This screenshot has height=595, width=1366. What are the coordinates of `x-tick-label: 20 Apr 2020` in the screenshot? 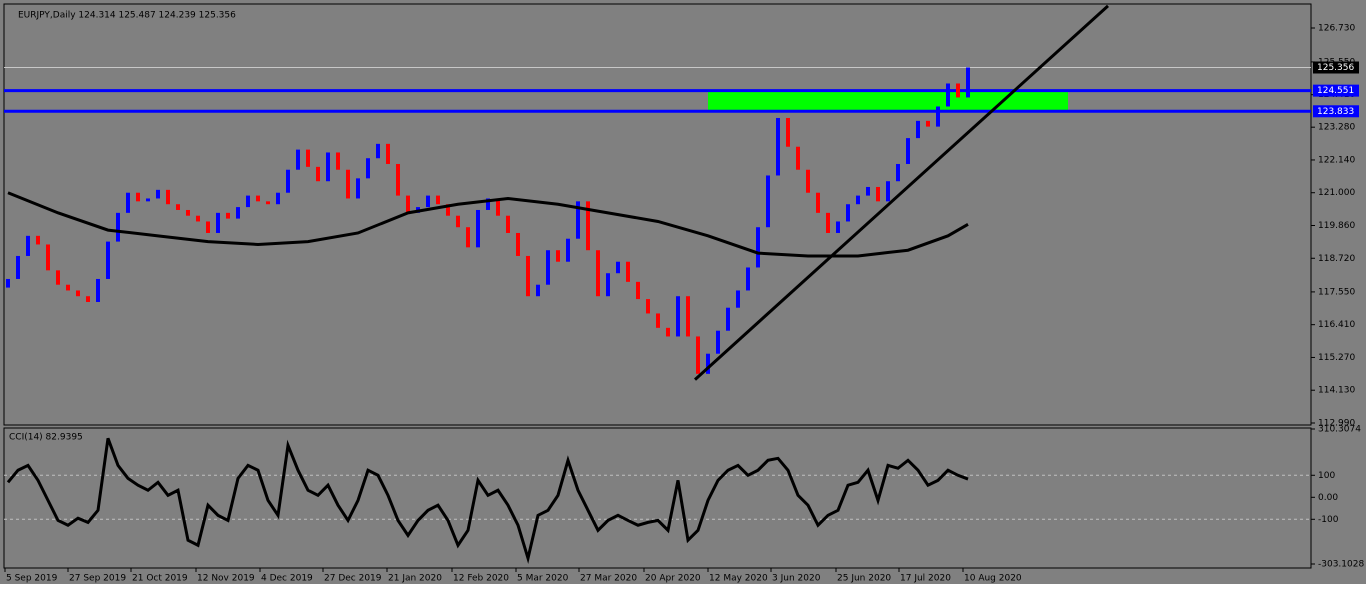 It's located at (673, 579).